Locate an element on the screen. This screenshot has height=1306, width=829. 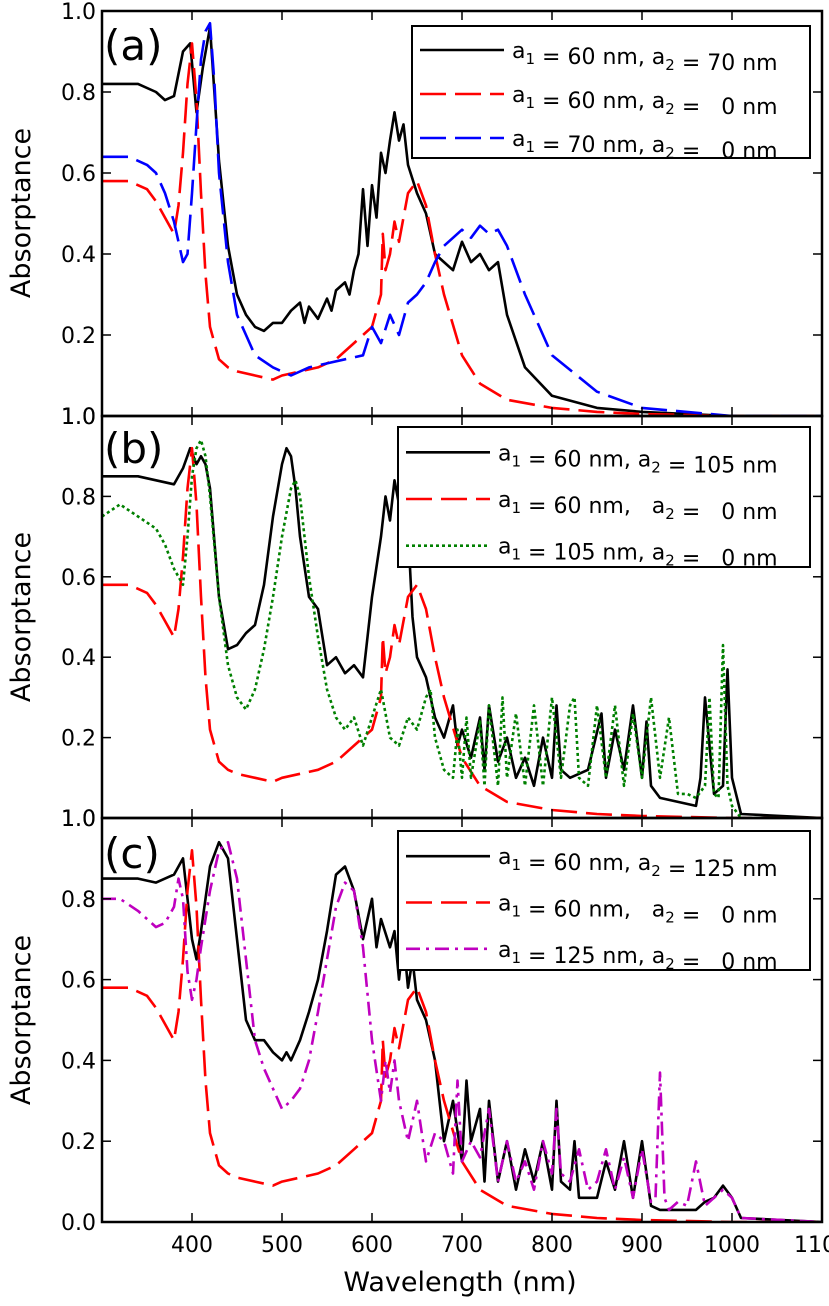
ytick-label-top-c: 1.0 is located at coordinates (78, 819).